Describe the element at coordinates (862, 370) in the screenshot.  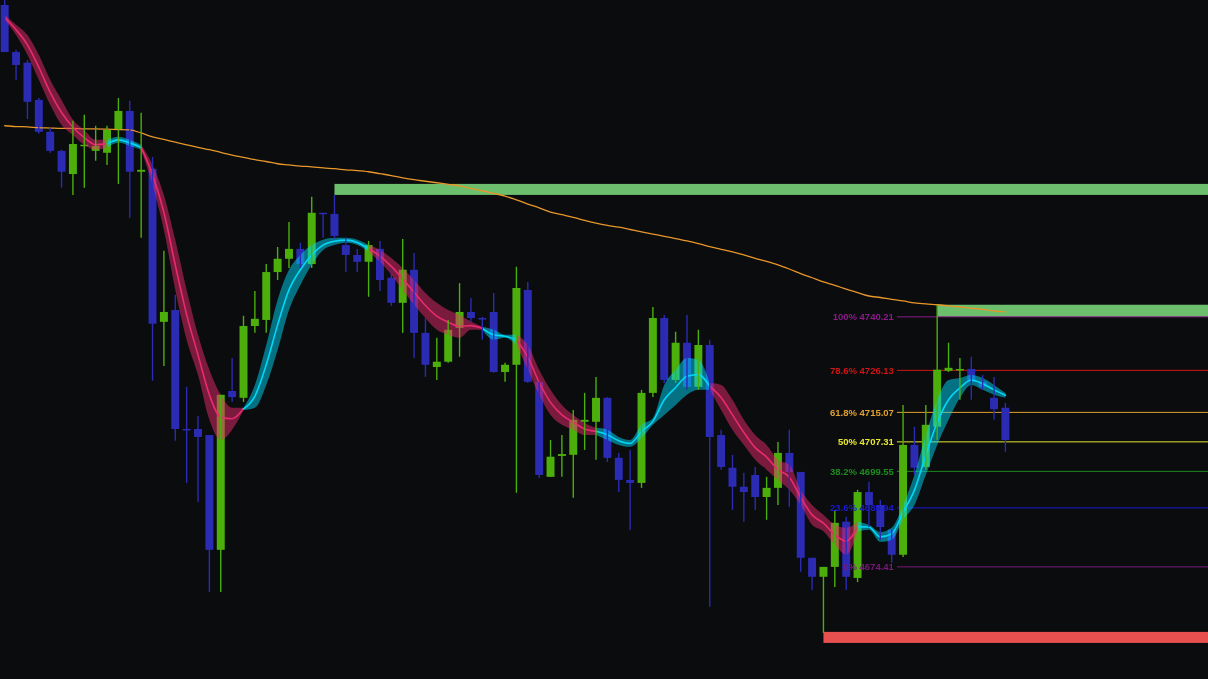
I see `ref-line-label: 78.6% 4726.13` at that location.